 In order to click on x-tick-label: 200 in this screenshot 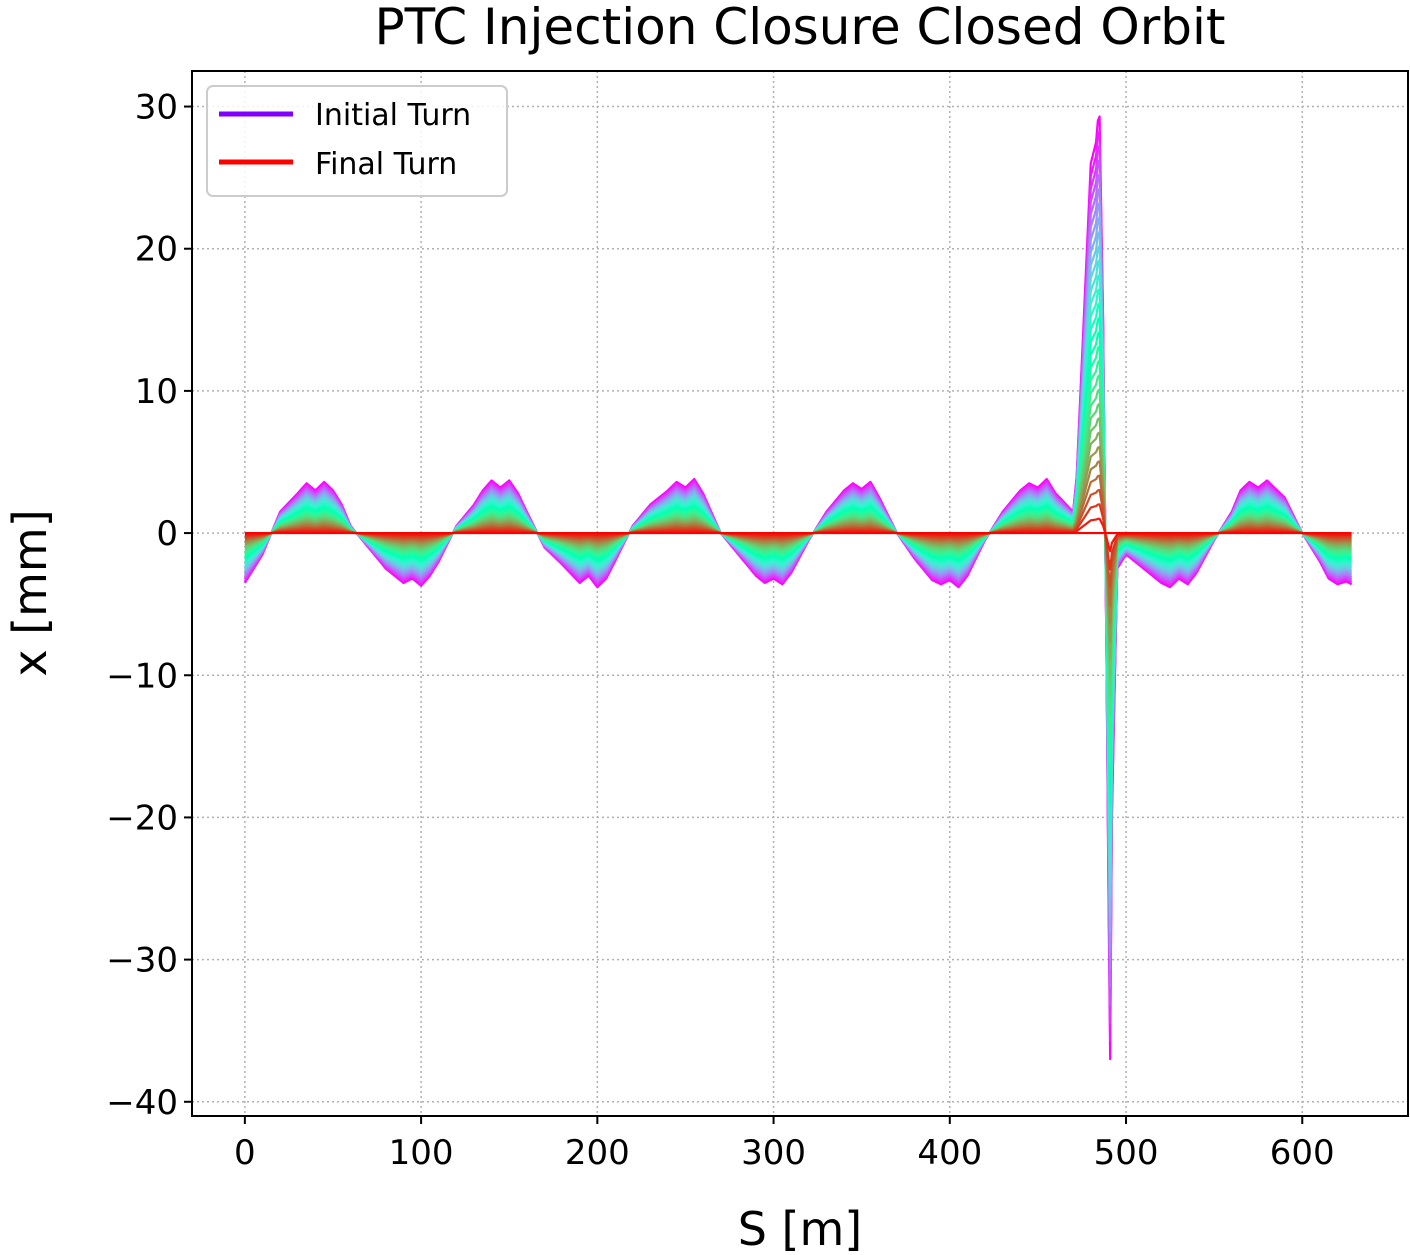, I will do `click(597, 1153)`.